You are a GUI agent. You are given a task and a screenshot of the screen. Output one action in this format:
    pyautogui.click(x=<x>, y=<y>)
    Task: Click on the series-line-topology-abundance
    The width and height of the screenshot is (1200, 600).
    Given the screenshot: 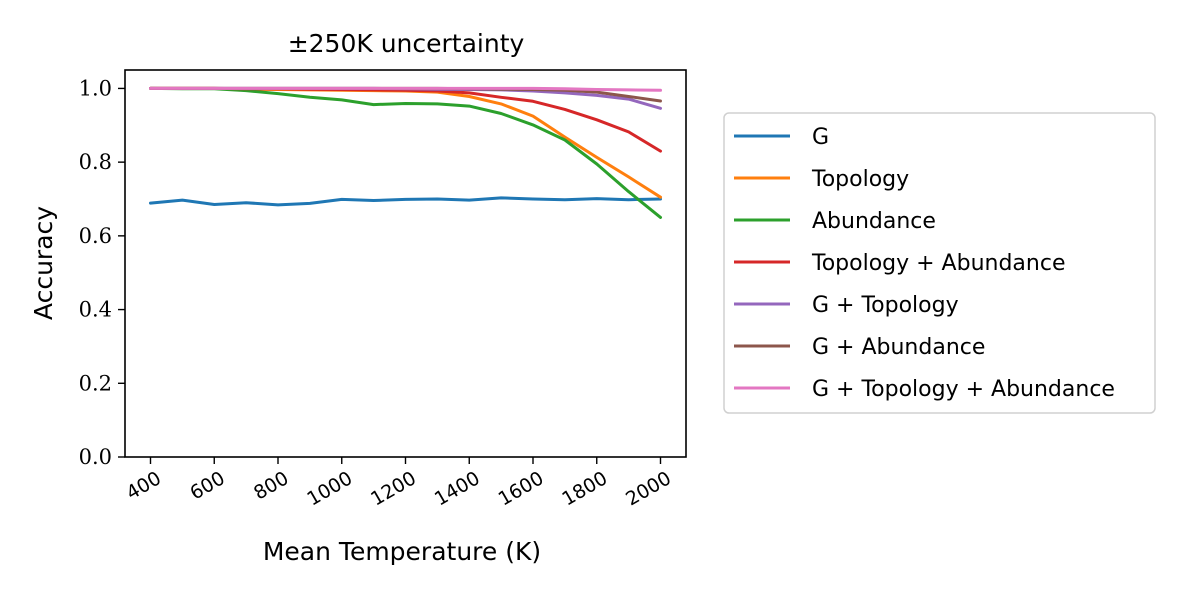 What is the action you would take?
    pyautogui.click(x=405, y=119)
    